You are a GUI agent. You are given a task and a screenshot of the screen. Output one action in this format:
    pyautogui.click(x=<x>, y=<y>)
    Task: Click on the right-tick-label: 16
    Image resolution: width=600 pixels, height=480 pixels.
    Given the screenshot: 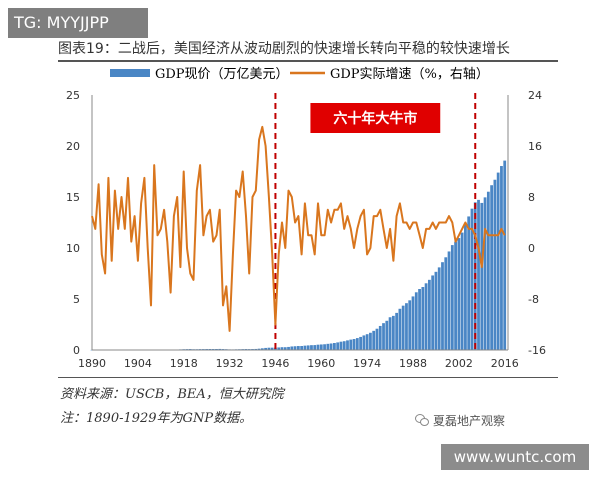 What is the action you would take?
    pyautogui.click(x=535, y=146)
    